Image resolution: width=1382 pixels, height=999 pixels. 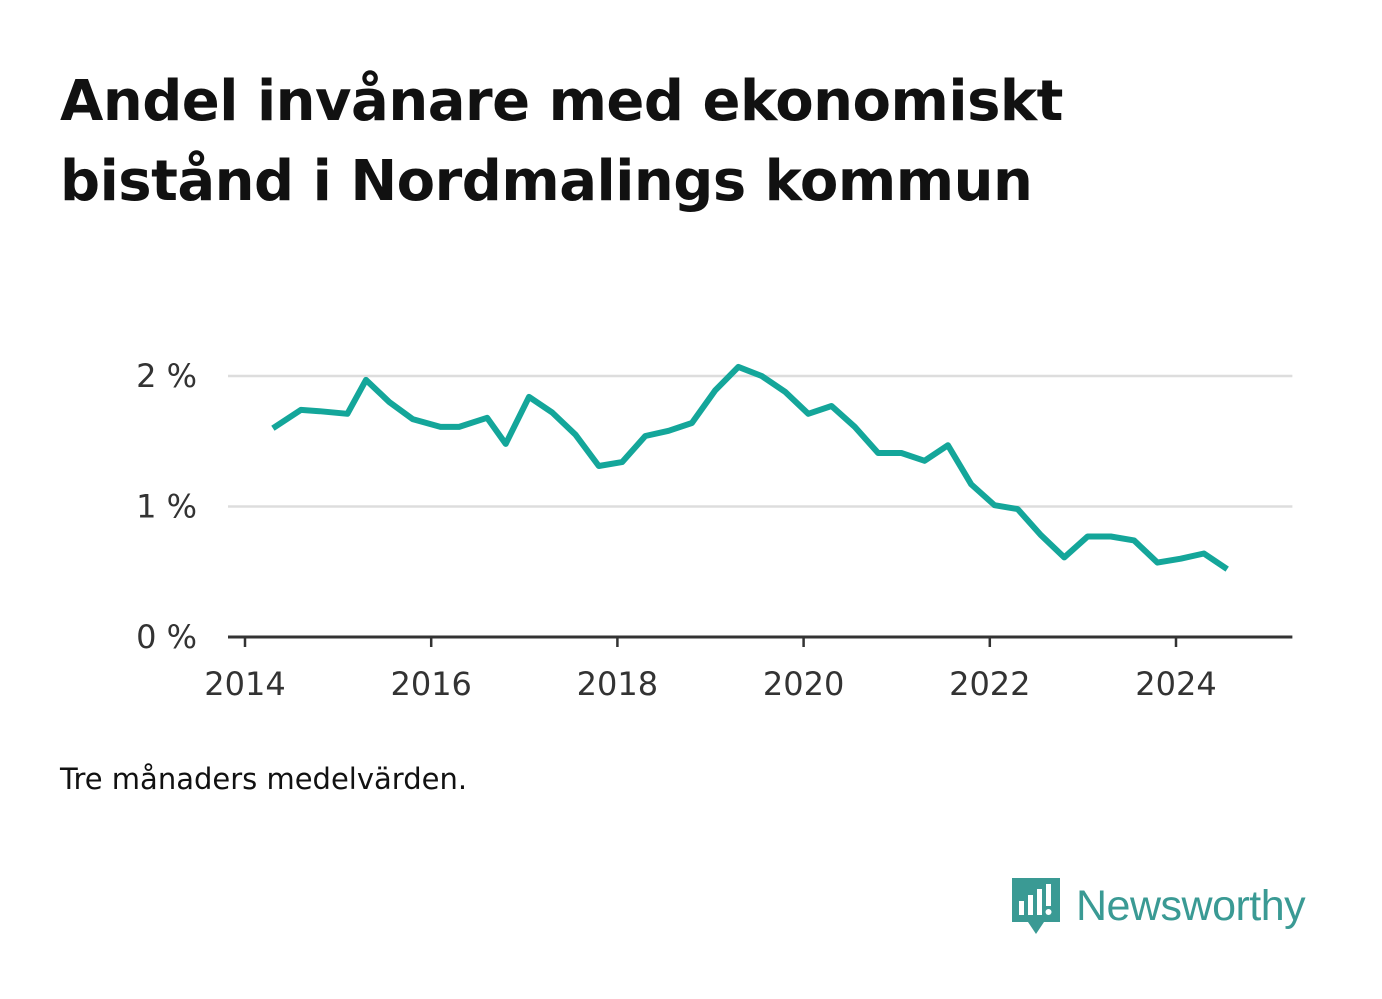 I want to click on x-tick-label: 2018, so click(x=617, y=684).